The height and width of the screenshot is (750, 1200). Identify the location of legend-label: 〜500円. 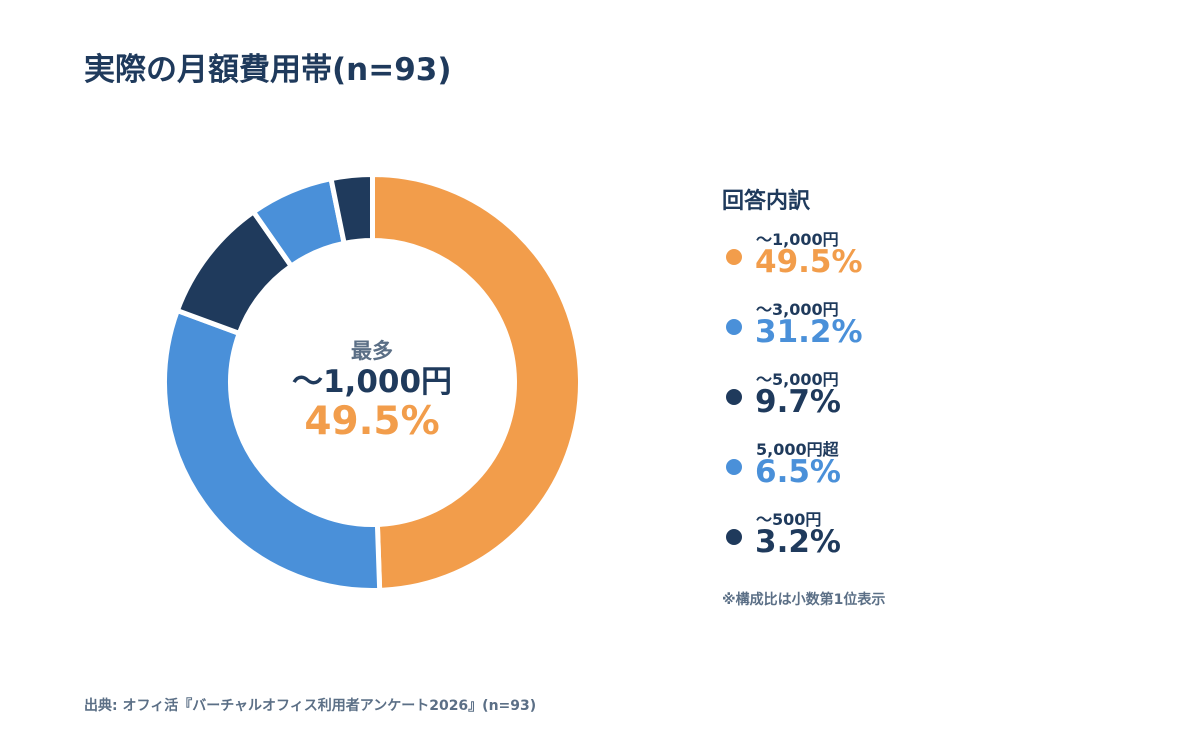
(789, 519).